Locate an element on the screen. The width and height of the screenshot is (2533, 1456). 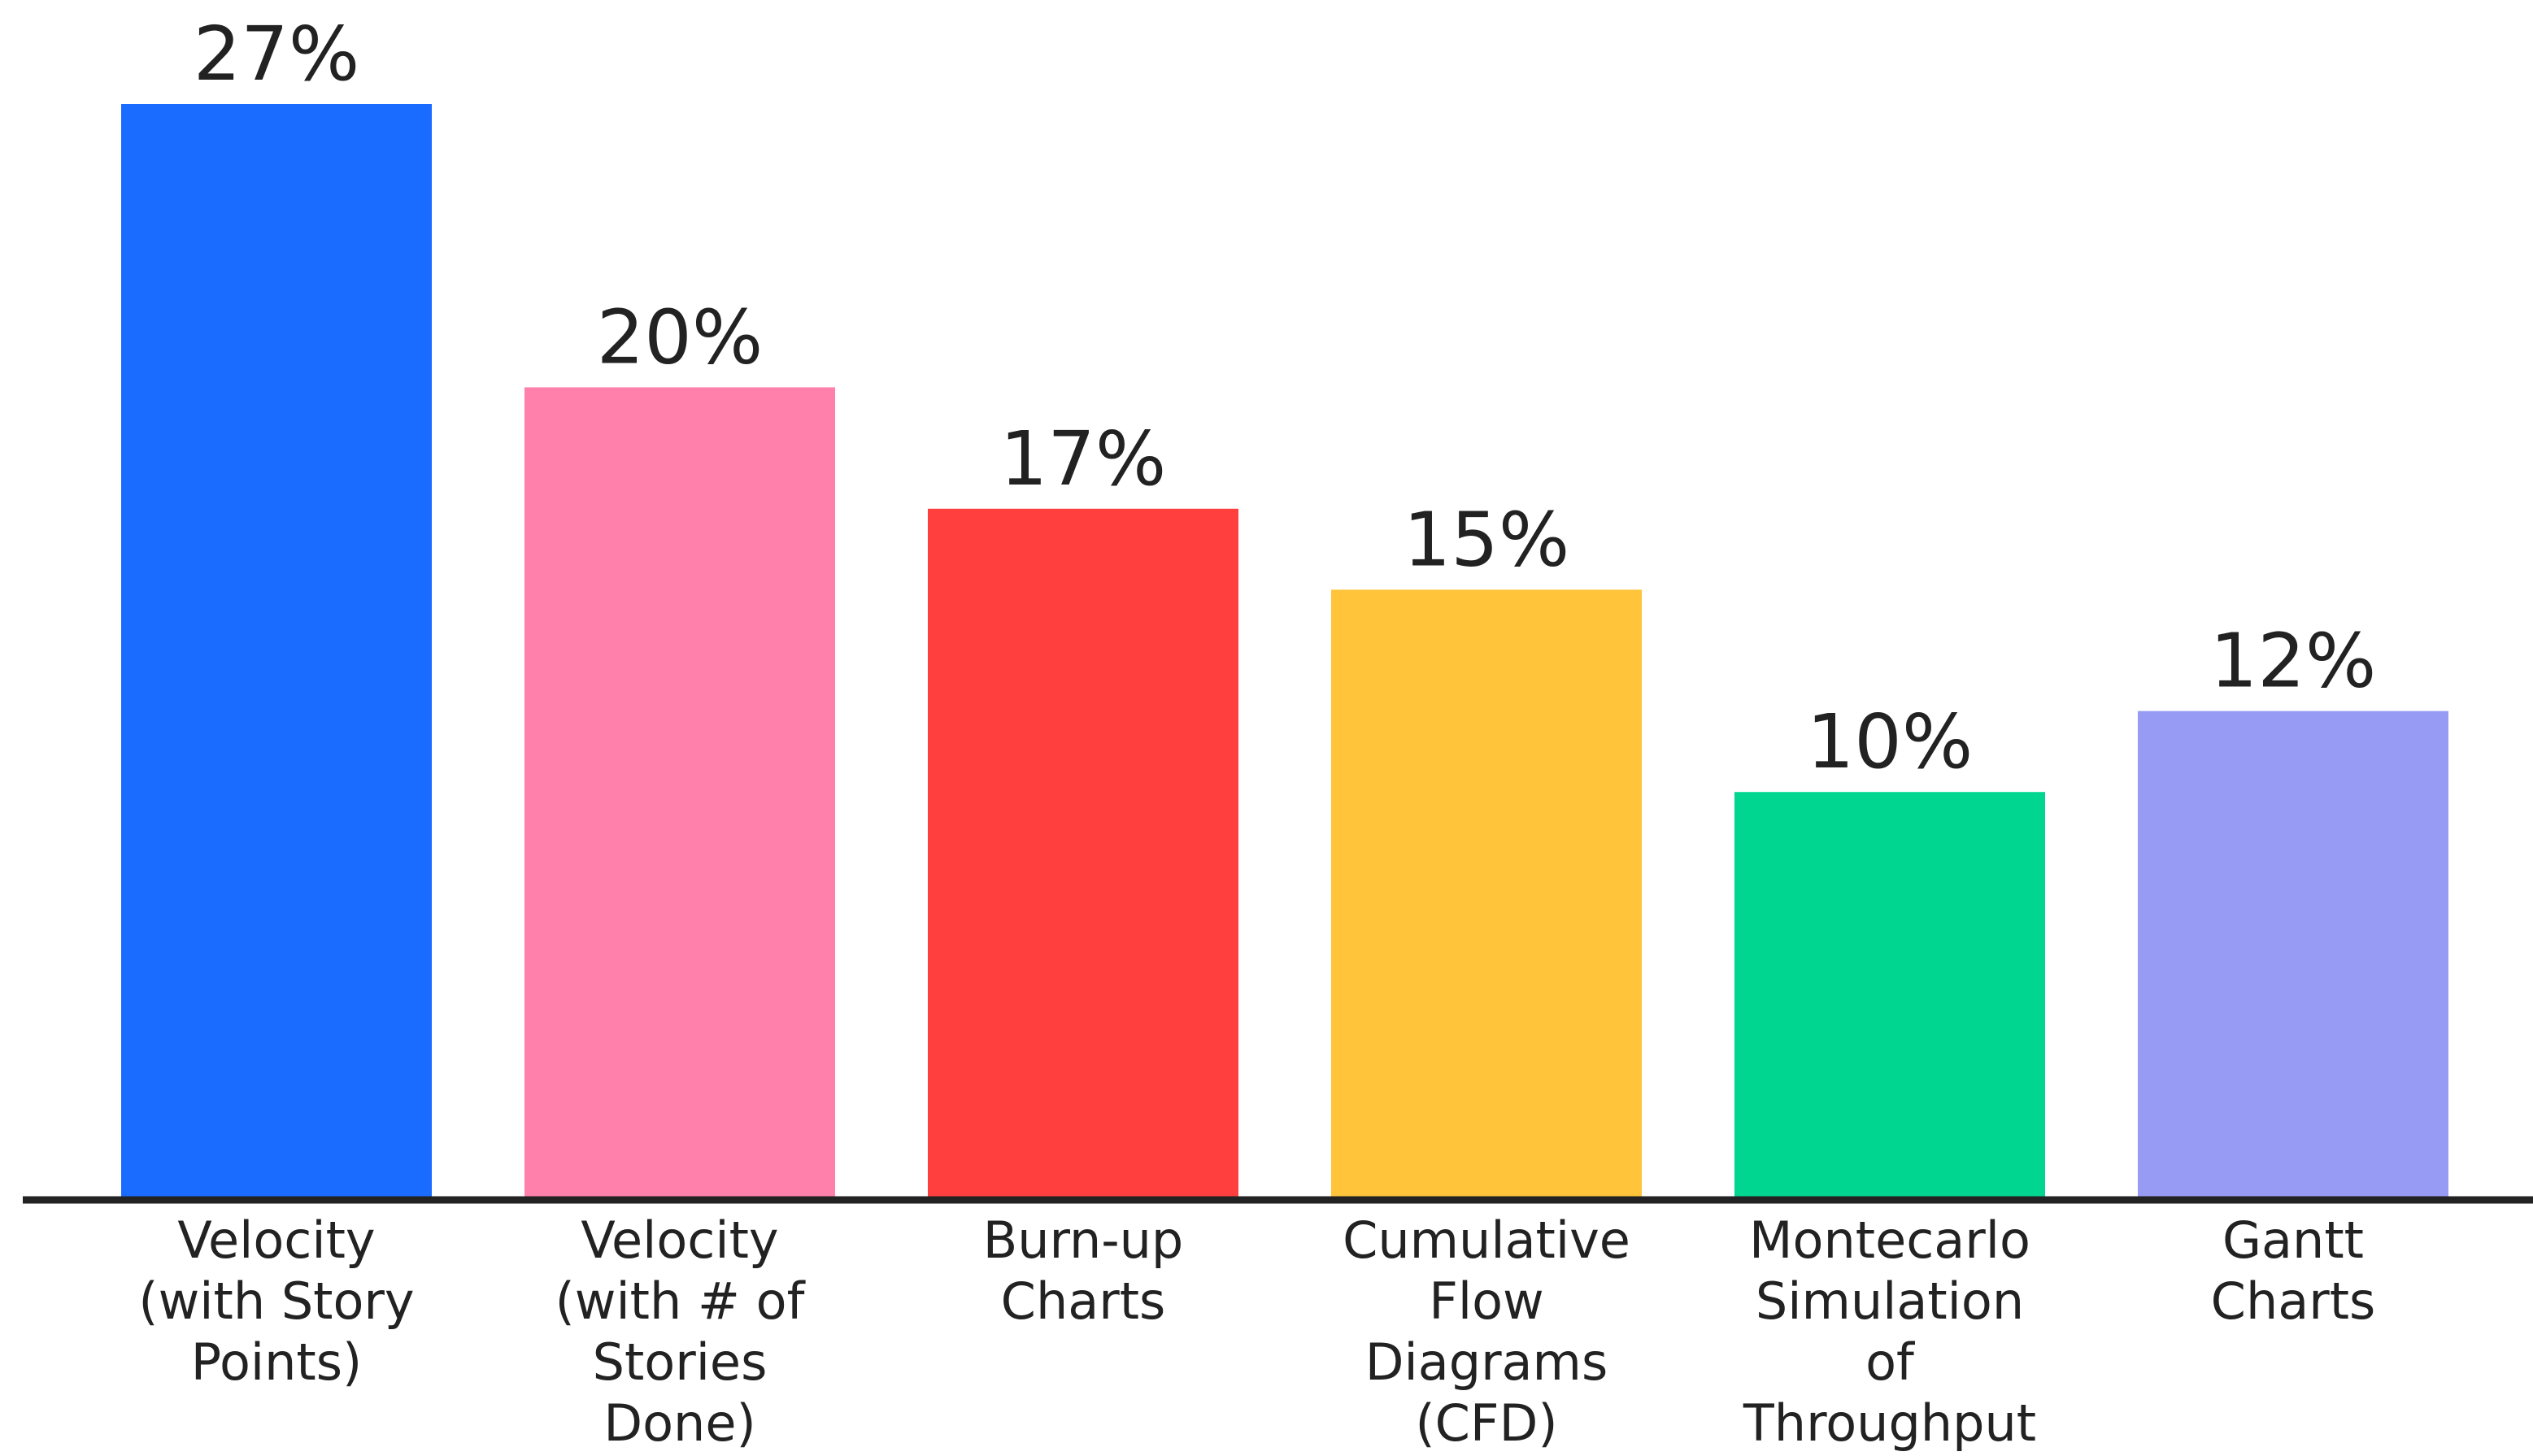
category-label-line: Simulation is located at coordinates (1890, 1301).